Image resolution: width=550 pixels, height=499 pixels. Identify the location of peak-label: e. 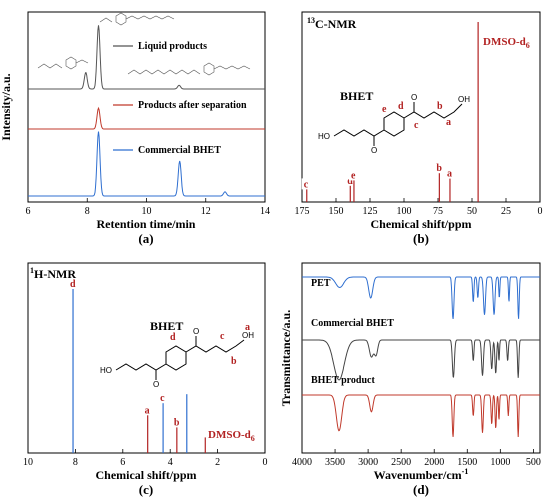
(353, 175).